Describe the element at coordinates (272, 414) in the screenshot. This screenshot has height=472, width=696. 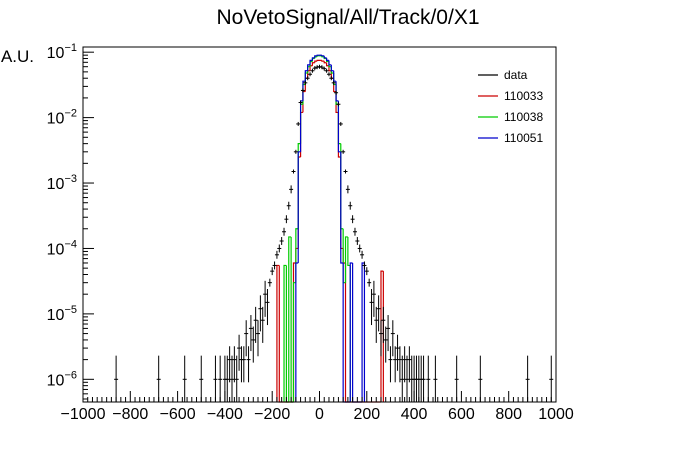
I see `x-tick-label: −200` at that location.